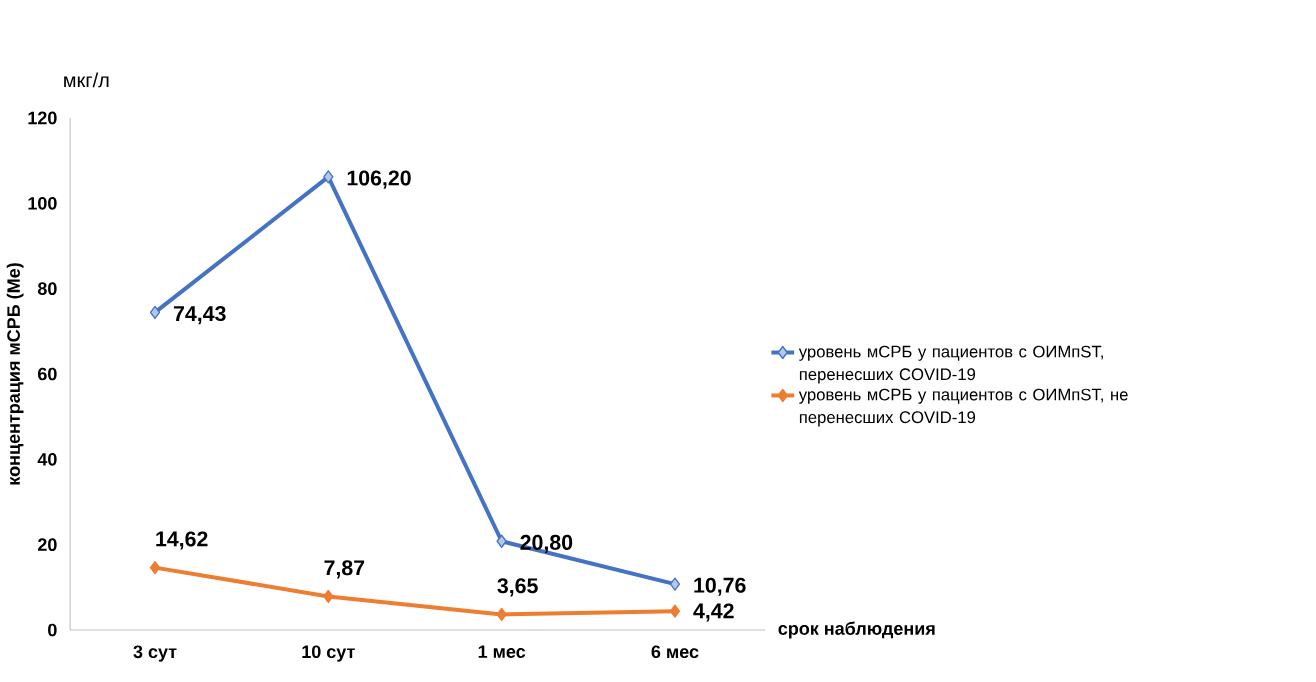 This screenshot has width=1316, height=682. Describe the element at coordinates (47, 289) in the screenshot. I see `y-tick-label: 80` at that location.